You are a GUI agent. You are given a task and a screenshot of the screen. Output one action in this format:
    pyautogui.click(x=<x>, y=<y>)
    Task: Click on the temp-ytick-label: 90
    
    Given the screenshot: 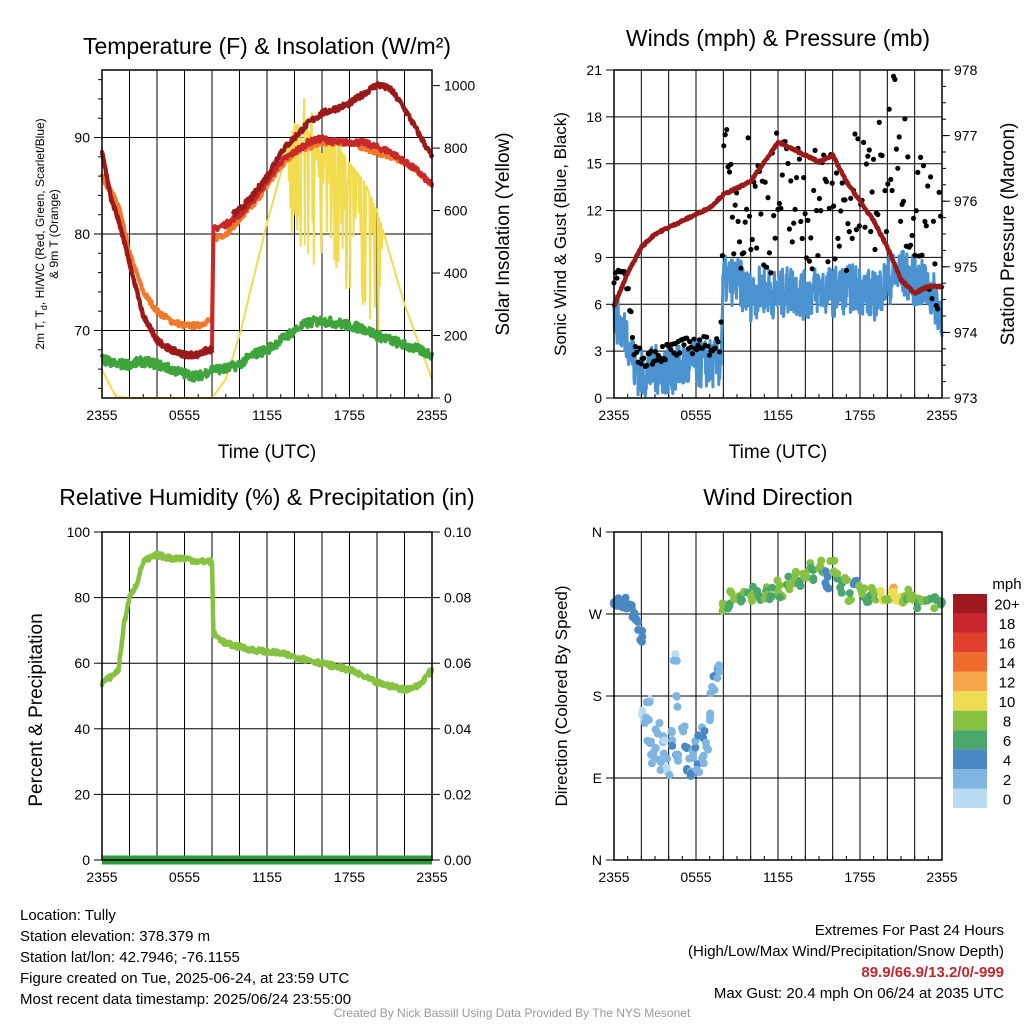 What is the action you would take?
    pyautogui.click(x=82, y=138)
    